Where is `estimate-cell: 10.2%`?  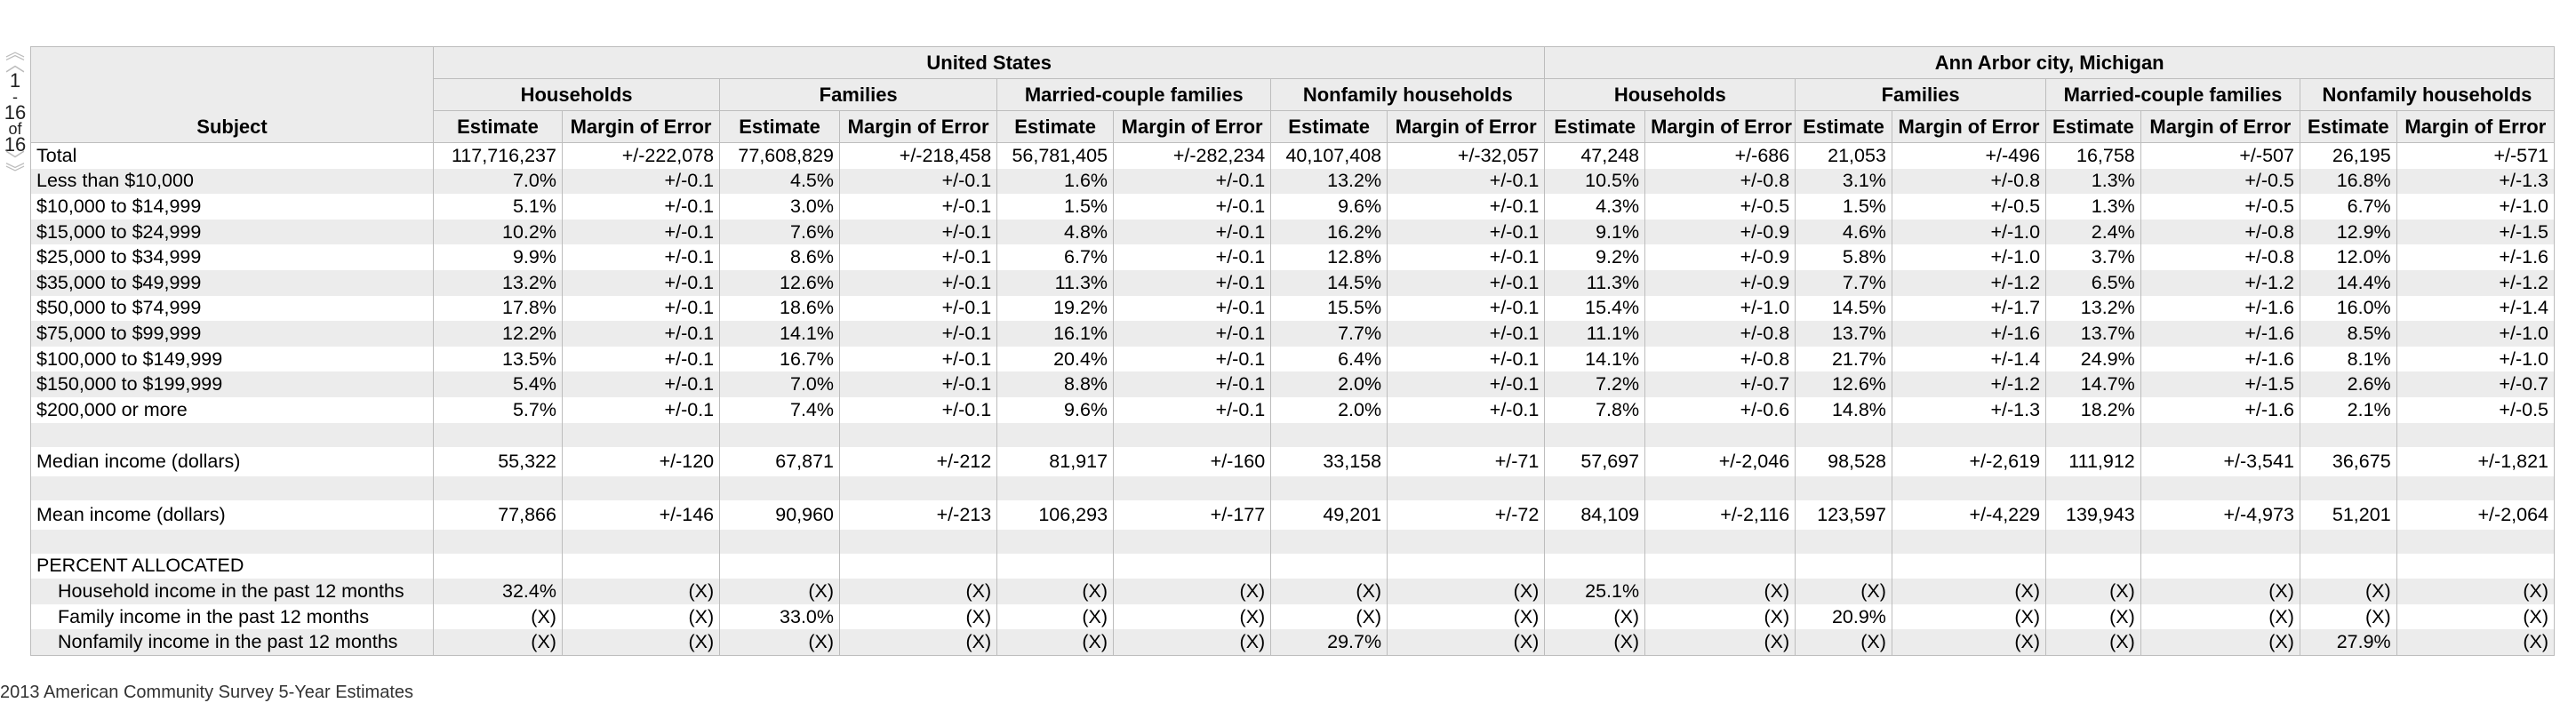 estimate-cell: 10.2% is located at coordinates (498, 232).